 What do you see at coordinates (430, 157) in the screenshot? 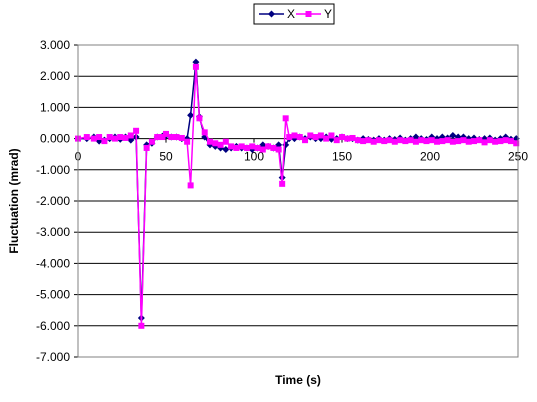
I see `x-tick-label: 200` at bounding box center [430, 157].